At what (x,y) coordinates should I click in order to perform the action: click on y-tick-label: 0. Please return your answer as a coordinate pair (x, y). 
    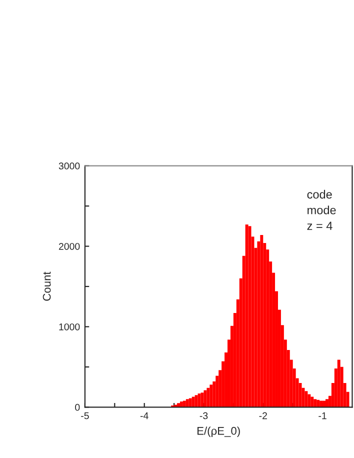
    Looking at the image, I should click on (77, 407).